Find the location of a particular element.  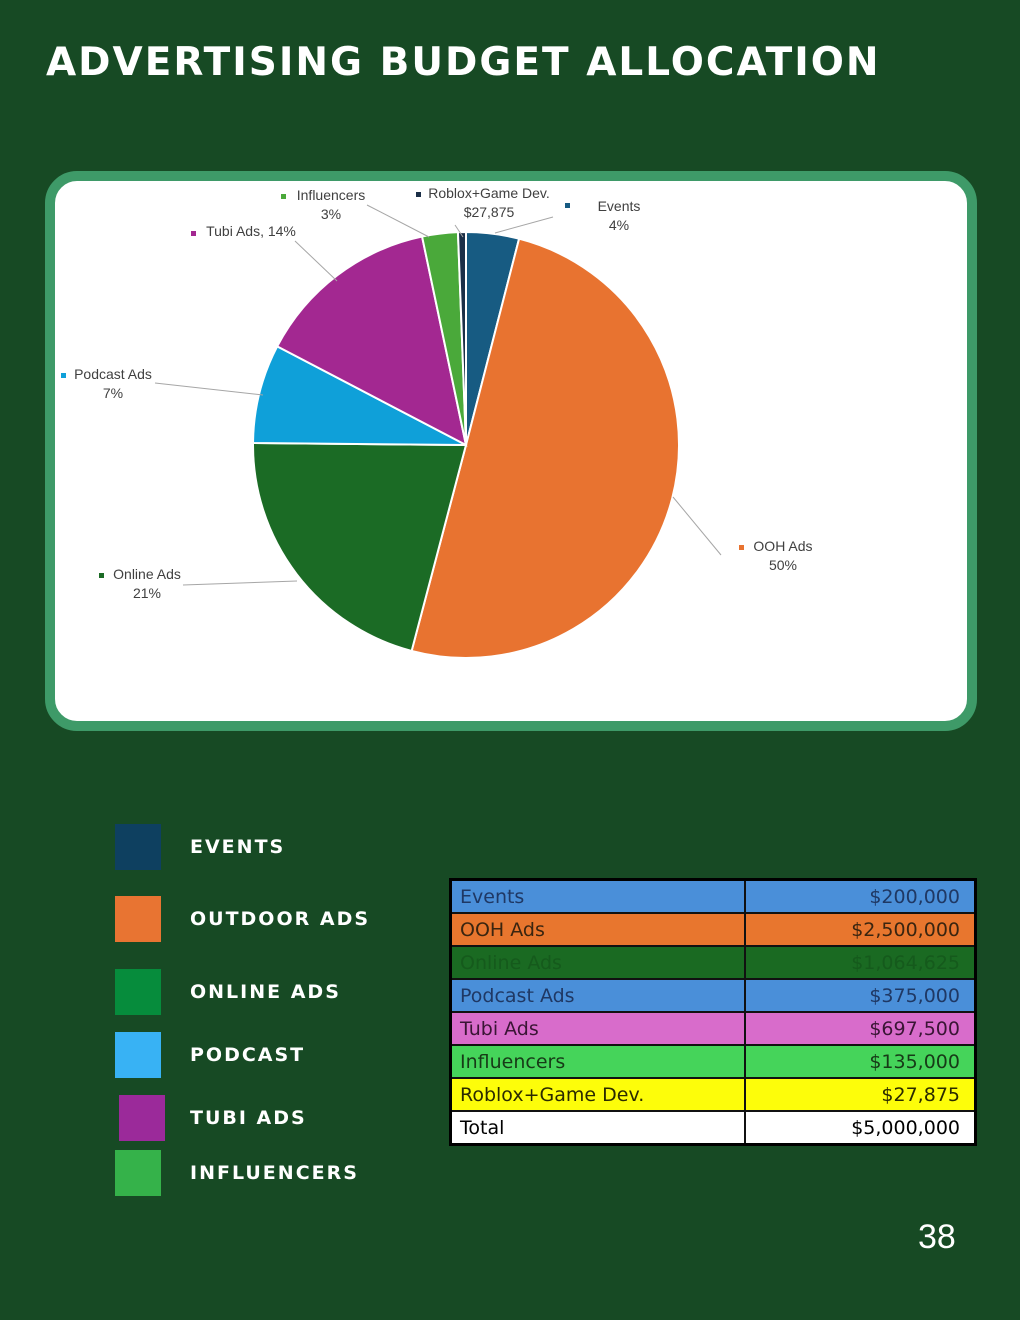

table-cell-amount: $5,000,000 is located at coordinates (860, 1128).